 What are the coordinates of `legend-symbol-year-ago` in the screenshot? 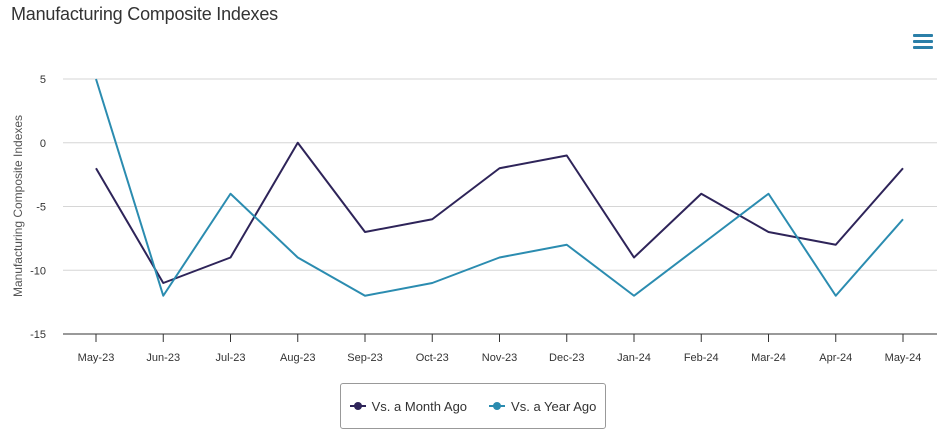 It's located at (497, 406).